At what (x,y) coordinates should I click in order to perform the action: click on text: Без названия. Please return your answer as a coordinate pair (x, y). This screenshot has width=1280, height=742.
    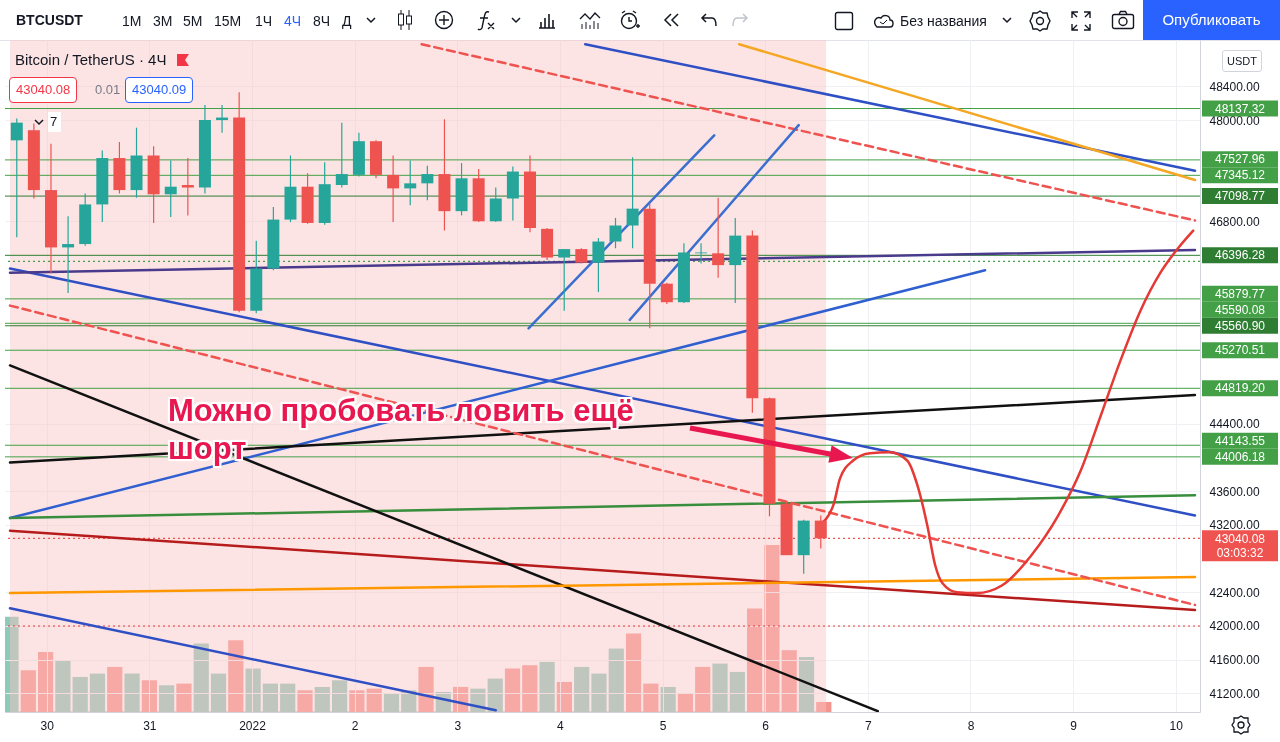
    Looking at the image, I should click on (943, 21).